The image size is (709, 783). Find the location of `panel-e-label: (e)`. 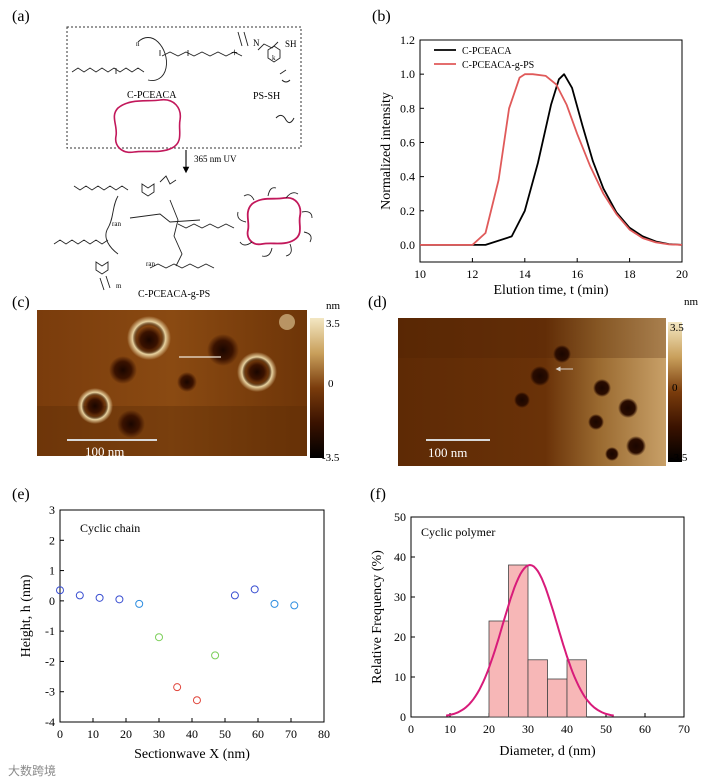

panel-e-label: (e) is located at coordinates (21, 494).